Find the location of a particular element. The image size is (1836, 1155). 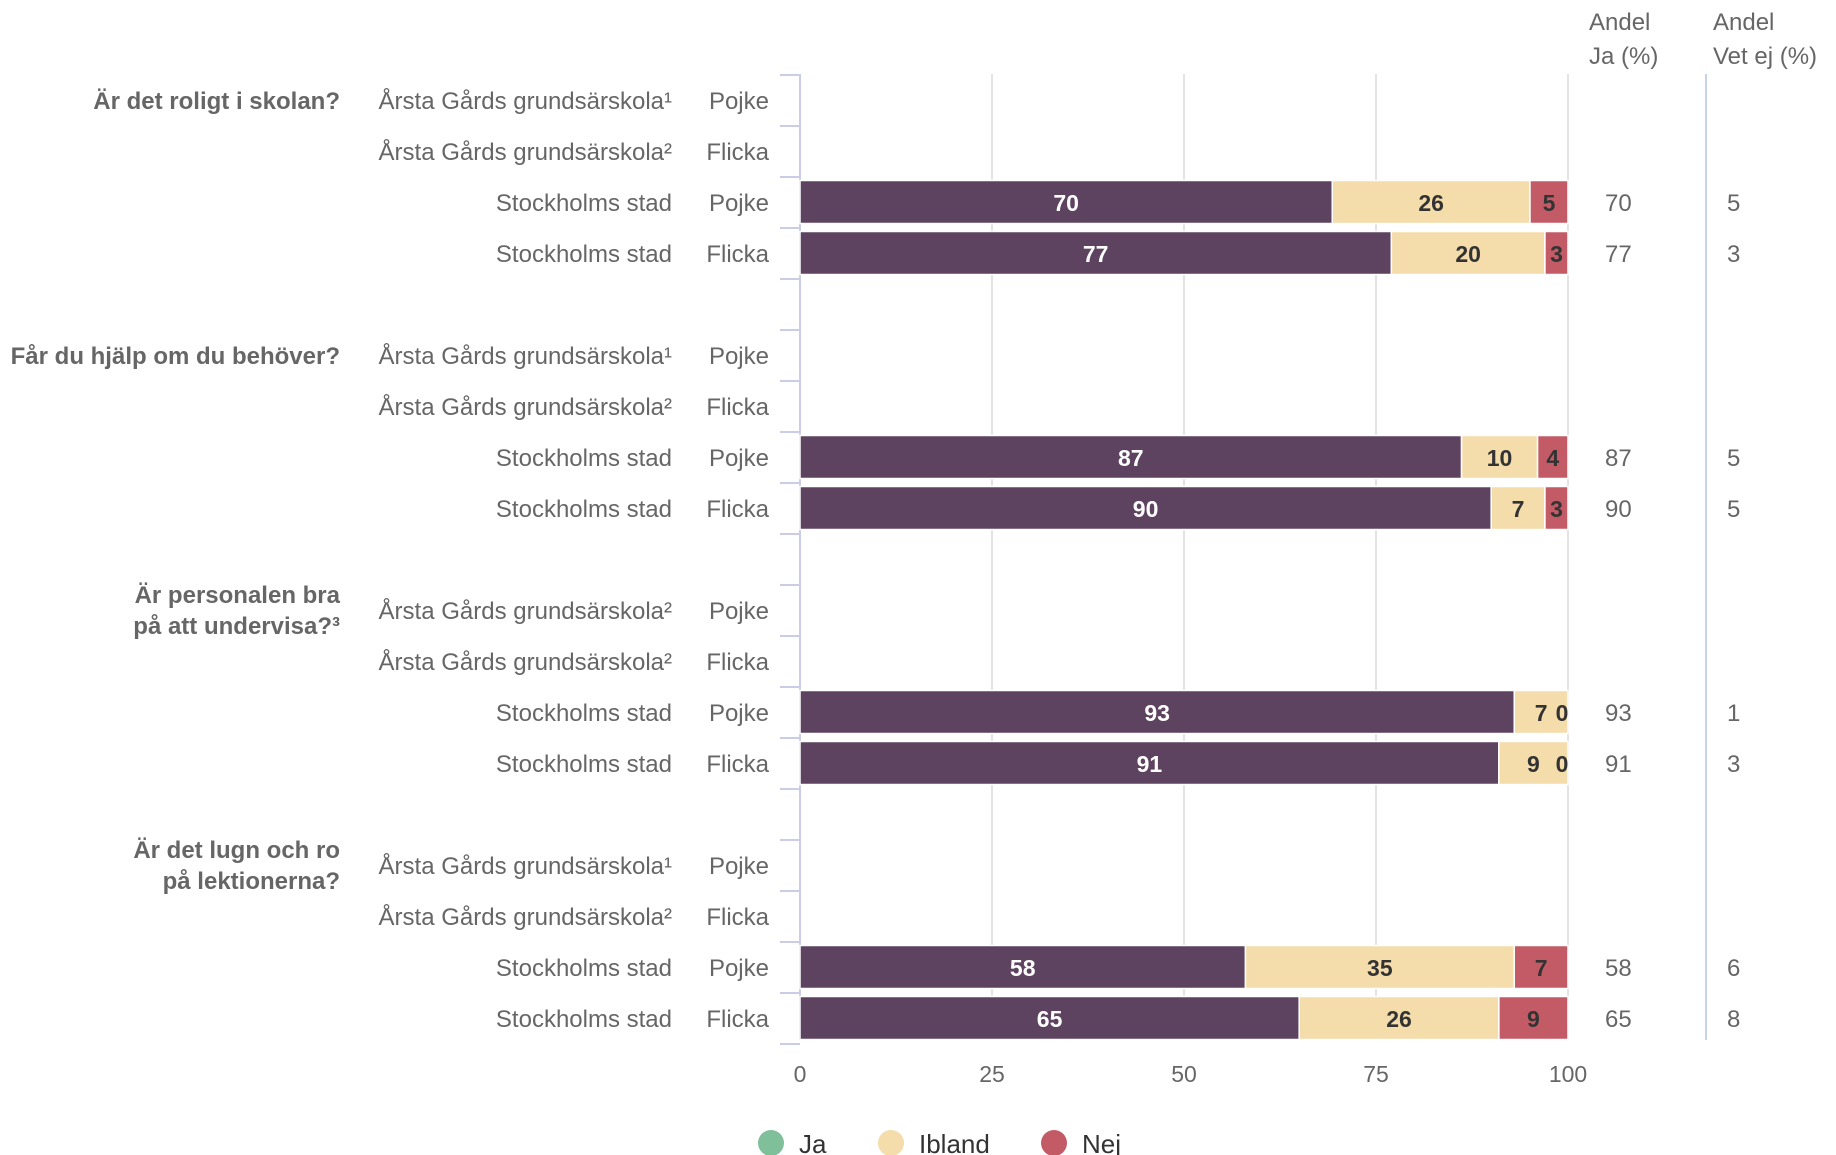

bar-value-label: 70 is located at coordinates (1066, 203).